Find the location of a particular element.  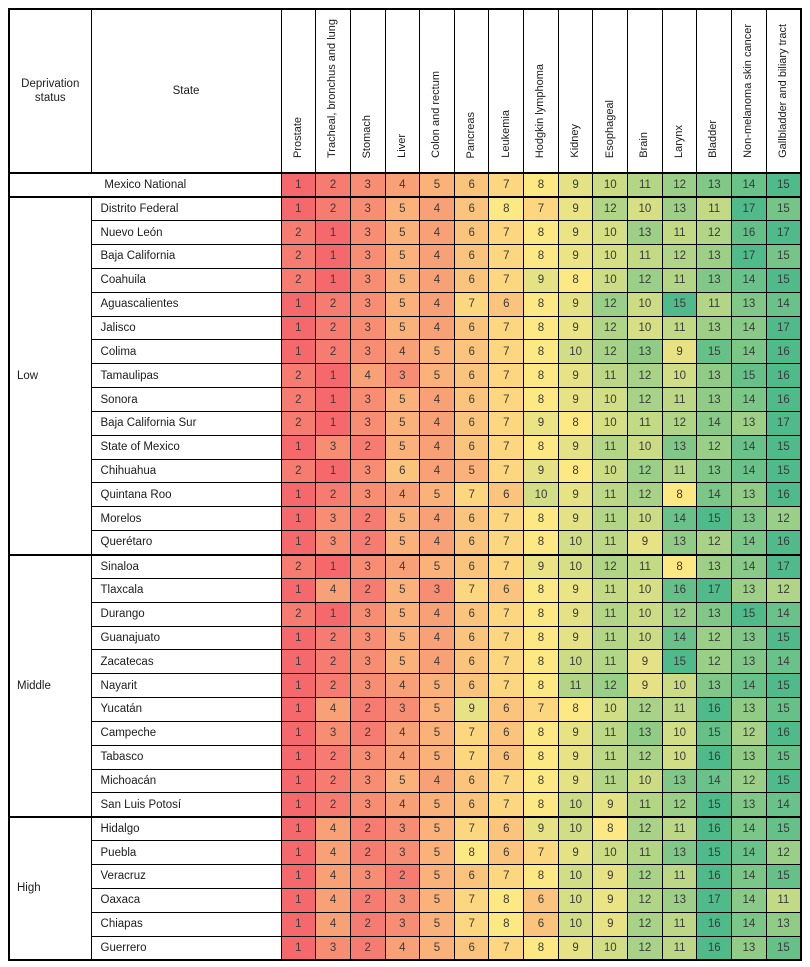

state-label: Michoacán is located at coordinates (186, 781).